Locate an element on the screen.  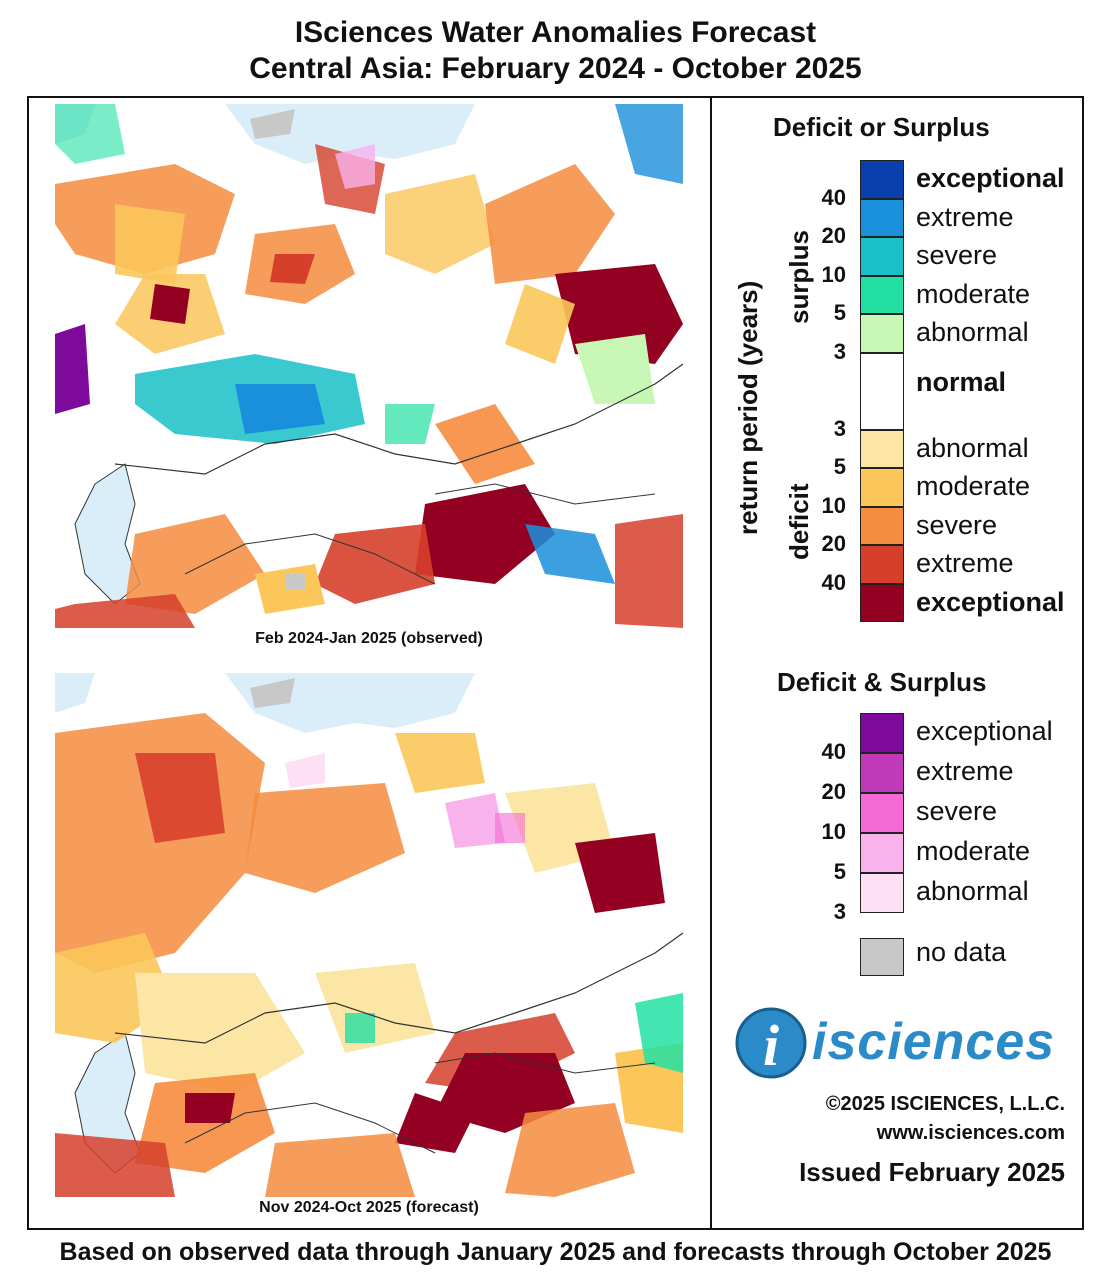
legend-surplus-rp-40: 40 is located at coordinates (833, 197).